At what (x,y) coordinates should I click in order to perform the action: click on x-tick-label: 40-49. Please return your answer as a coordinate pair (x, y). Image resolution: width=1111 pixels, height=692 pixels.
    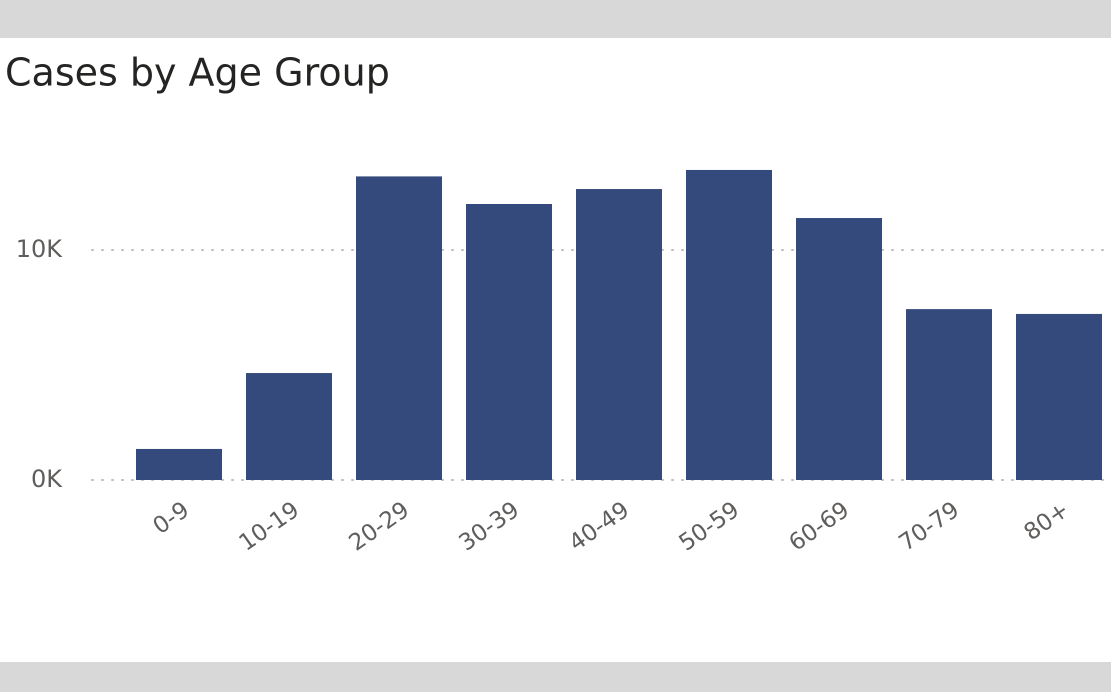
    Looking at the image, I should click on (600, 527).